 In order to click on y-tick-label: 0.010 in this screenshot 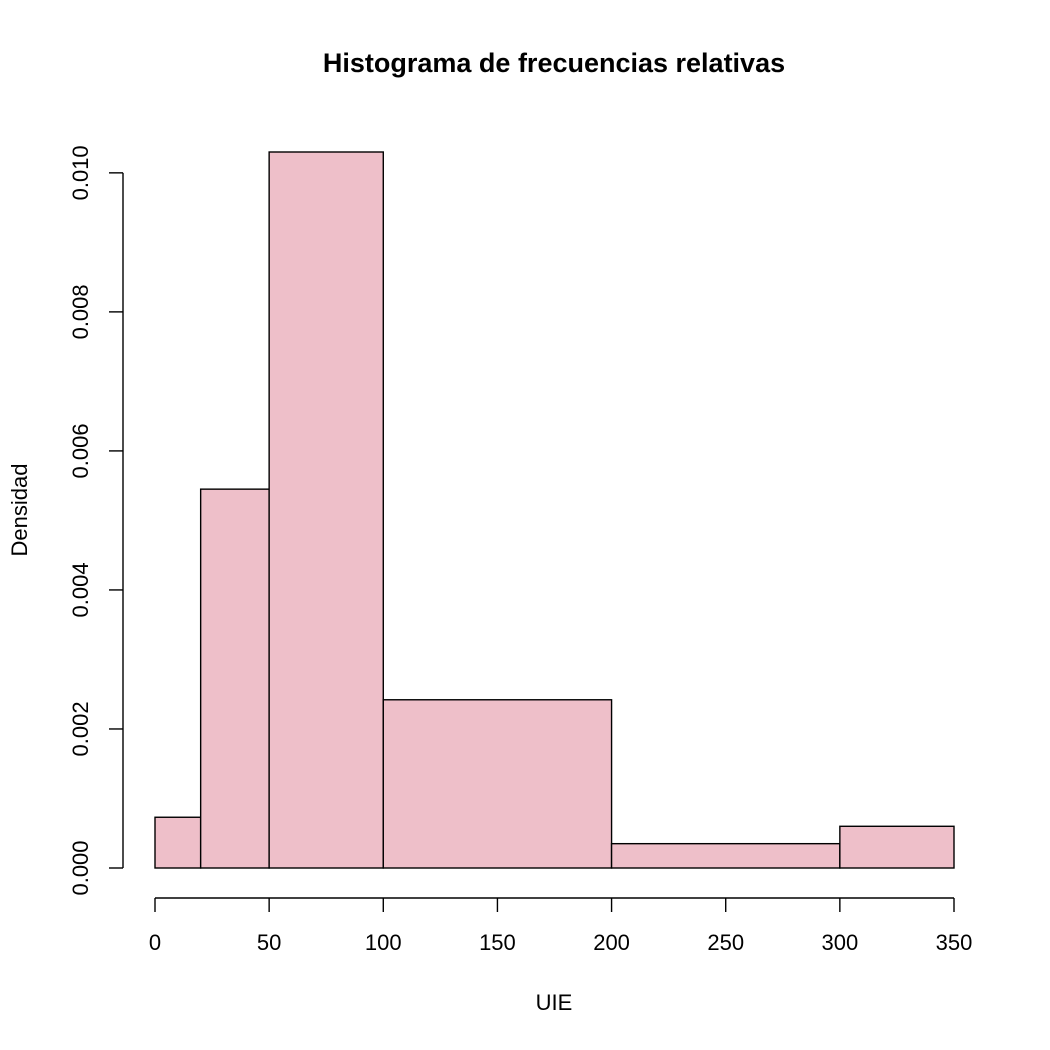, I will do `click(80, 172)`.